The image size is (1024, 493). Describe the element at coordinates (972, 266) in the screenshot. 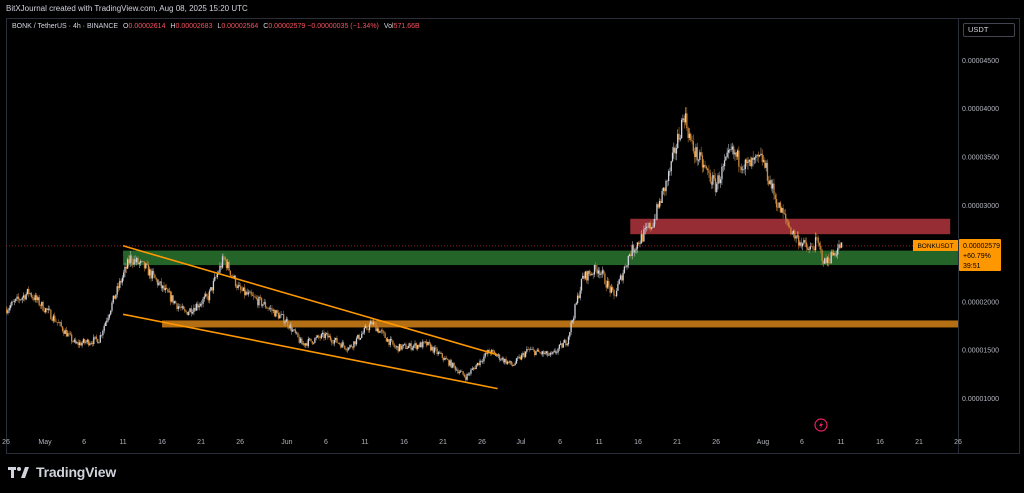

I see `badge-countdown: 39:51` at that location.